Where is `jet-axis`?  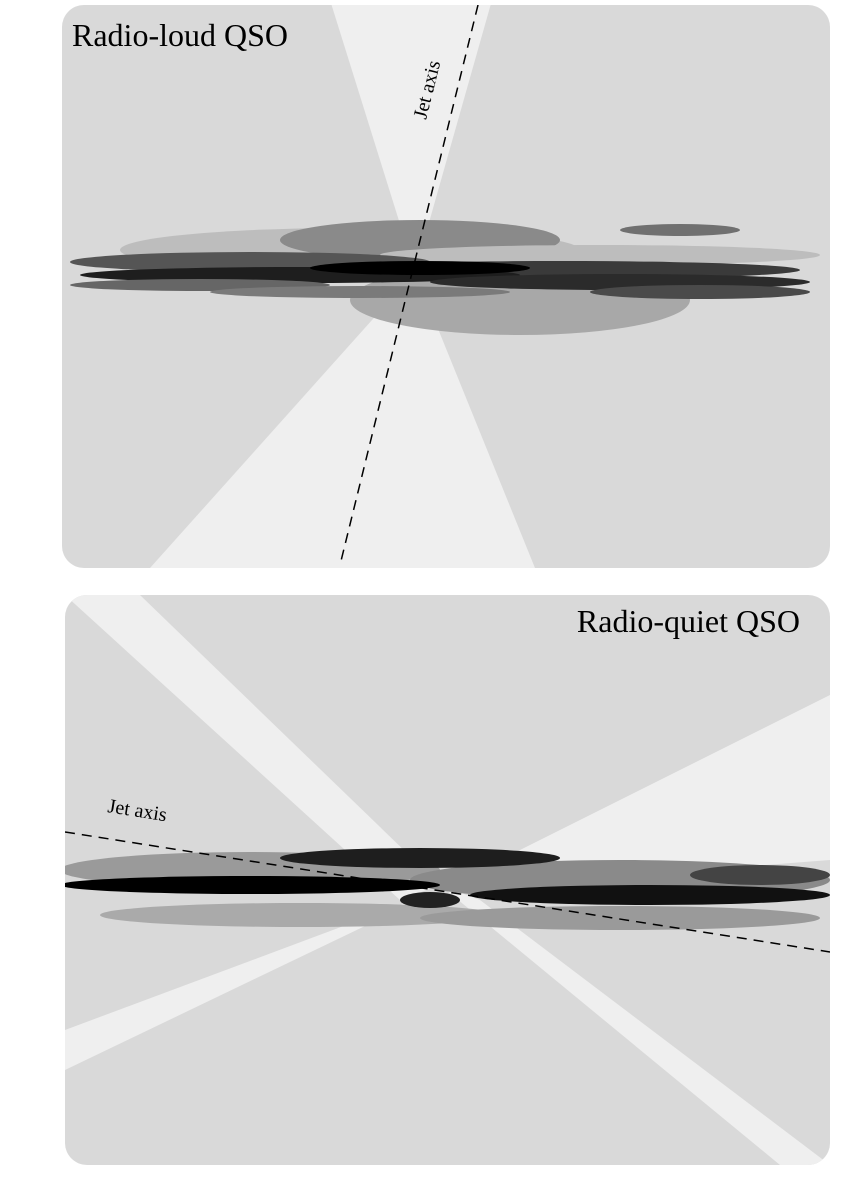
jet-axis is located at coordinates (409, 285).